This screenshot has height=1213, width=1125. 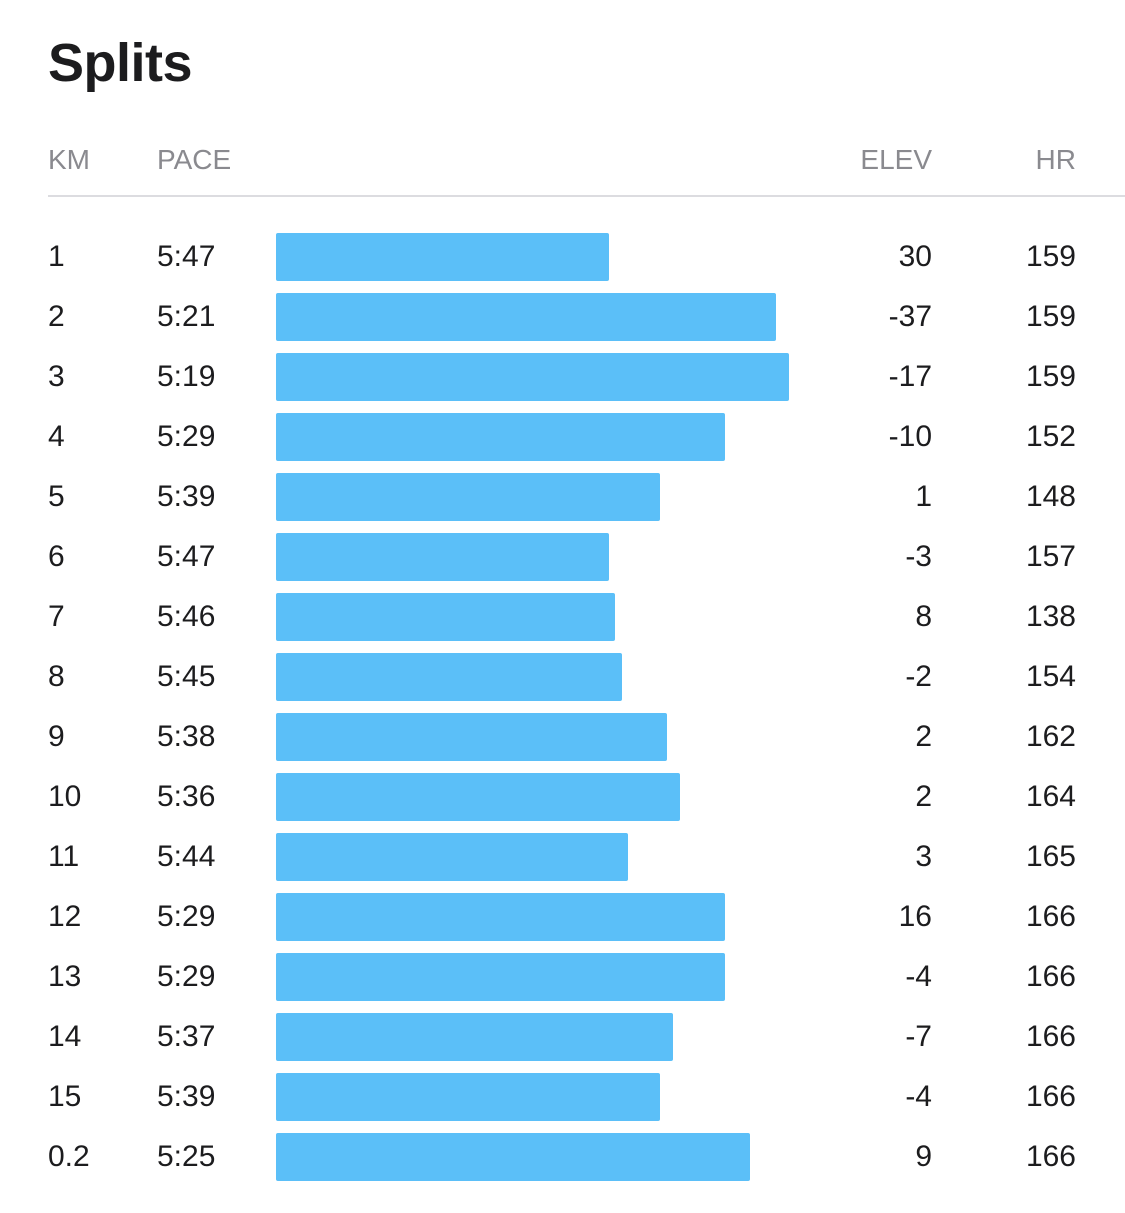 I want to click on split-pace: 5:21, so click(x=186, y=316).